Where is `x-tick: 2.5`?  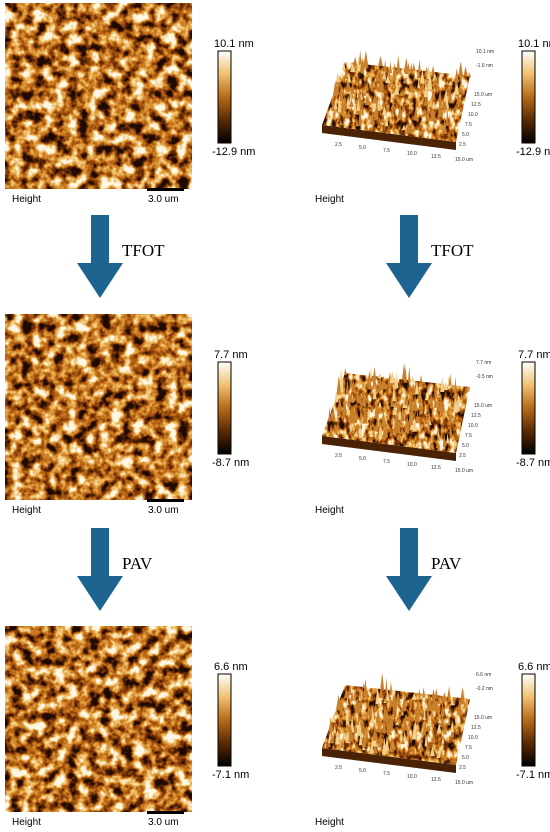 x-tick: 2.5 is located at coordinates (338, 456).